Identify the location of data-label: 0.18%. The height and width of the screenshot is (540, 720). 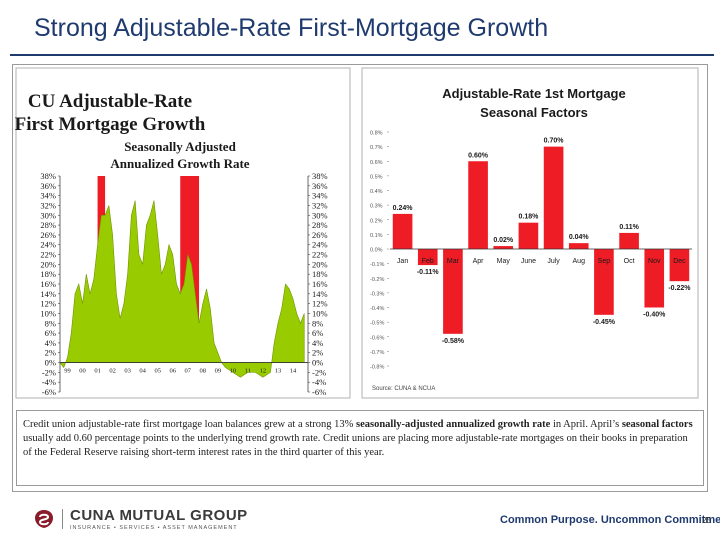
(528, 217).